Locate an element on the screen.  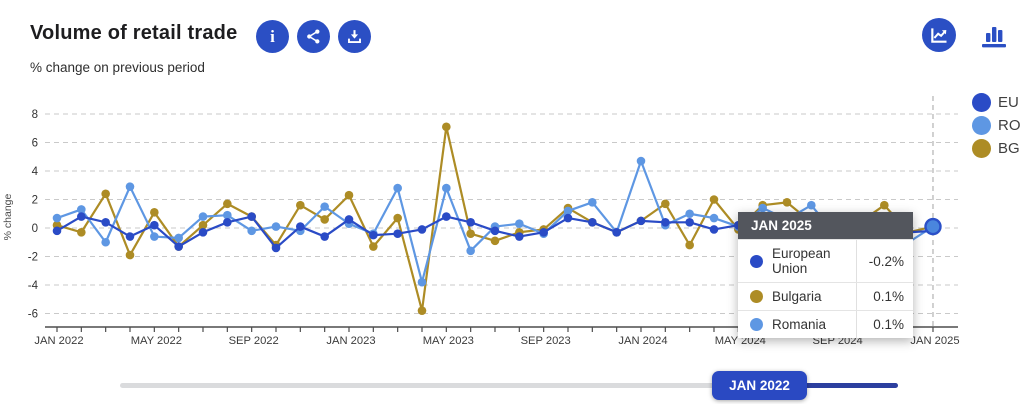
svg-text: SEP 2022 is located at coordinates (254, 341).